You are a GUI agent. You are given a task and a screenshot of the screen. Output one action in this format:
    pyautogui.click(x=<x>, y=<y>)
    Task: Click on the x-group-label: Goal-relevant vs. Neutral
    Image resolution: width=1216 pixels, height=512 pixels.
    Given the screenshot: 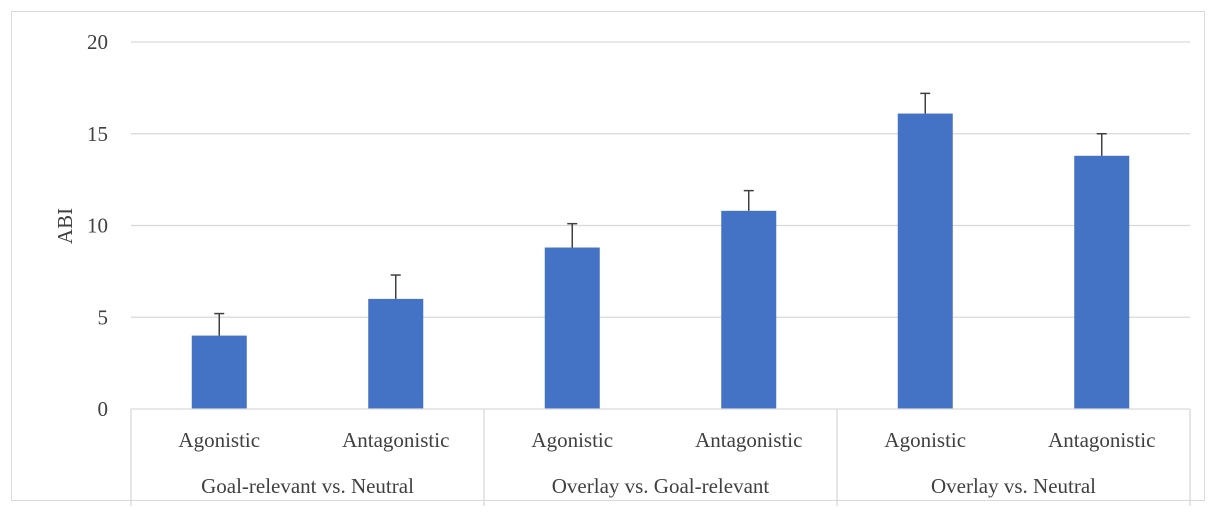 What is the action you would take?
    pyautogui.click(x=307, y=486)
    